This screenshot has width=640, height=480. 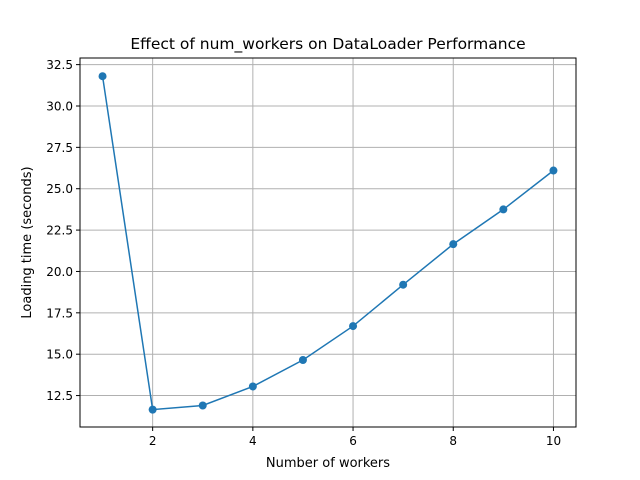 I want to click on x-tick-label: 8, so click(x=453, y=441).